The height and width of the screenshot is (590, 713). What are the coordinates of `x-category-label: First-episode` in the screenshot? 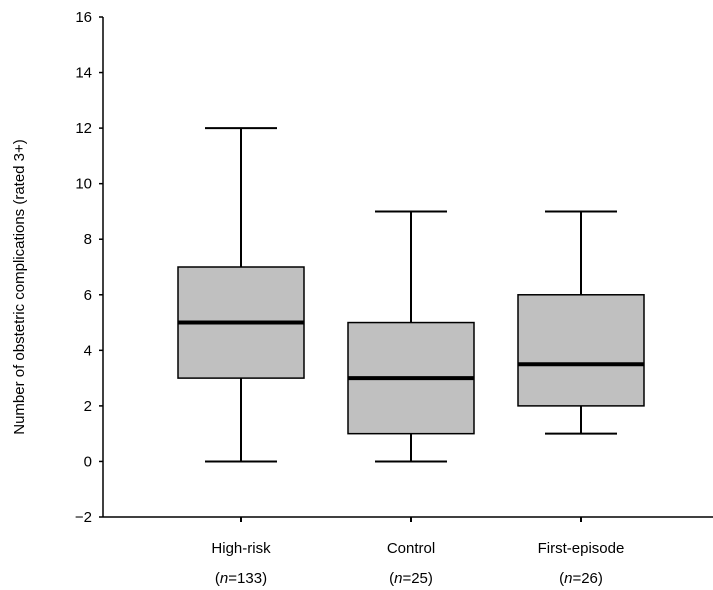 It's located at (581, 548).